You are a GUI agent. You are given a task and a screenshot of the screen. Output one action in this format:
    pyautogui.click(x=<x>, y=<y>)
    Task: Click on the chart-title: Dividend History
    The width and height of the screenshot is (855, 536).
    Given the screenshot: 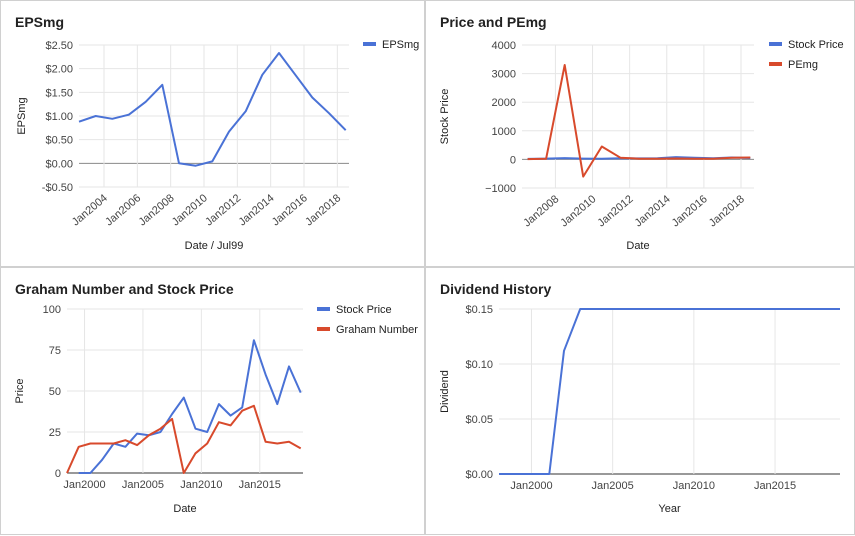 What is the action you would take?
    pyautogui.click(x=496, y=289)
    